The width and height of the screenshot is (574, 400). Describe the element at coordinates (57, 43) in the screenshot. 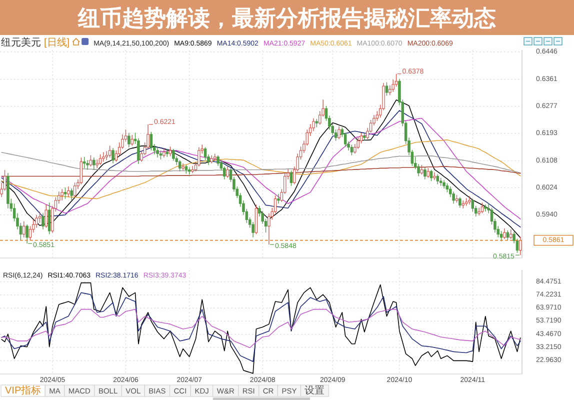

I see `header-note: [日线]` at that location.